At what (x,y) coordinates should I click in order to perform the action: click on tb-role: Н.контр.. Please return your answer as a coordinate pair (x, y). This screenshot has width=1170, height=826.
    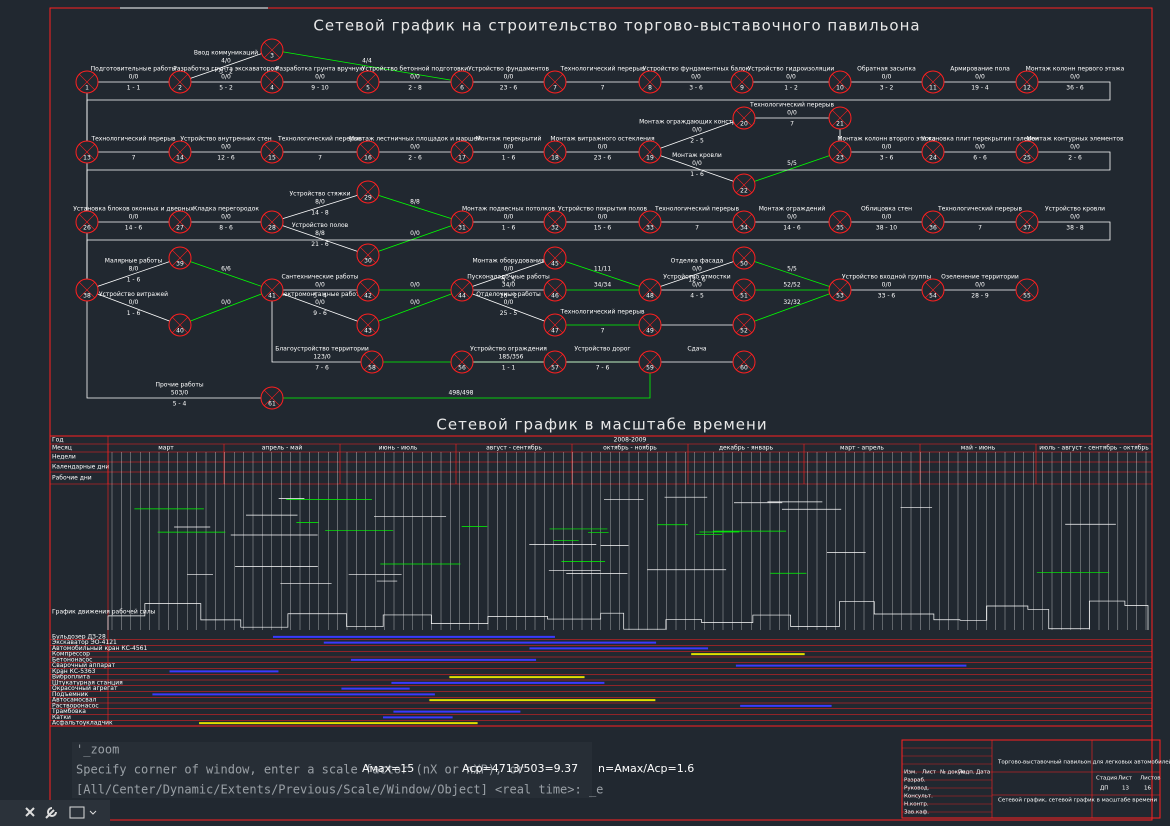
    Looking at the image, I should click on (916, 805).